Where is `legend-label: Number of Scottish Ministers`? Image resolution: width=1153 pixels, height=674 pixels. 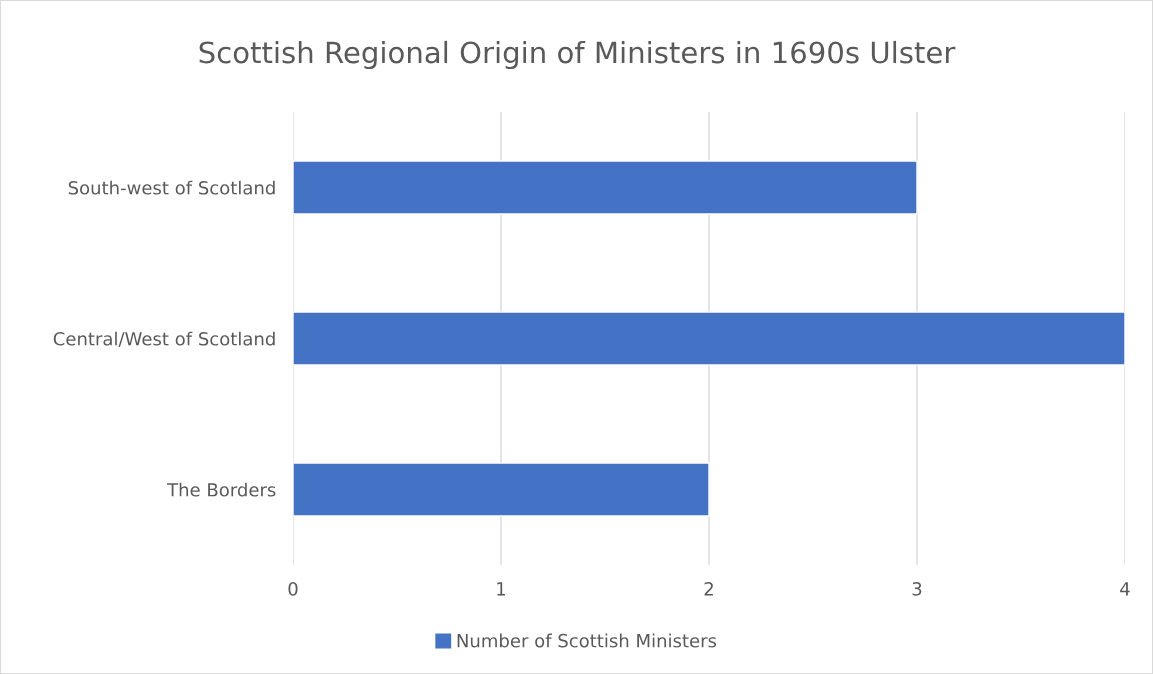 legend-label: Number of Scottish Ministers is located at coordinates (587, 640).